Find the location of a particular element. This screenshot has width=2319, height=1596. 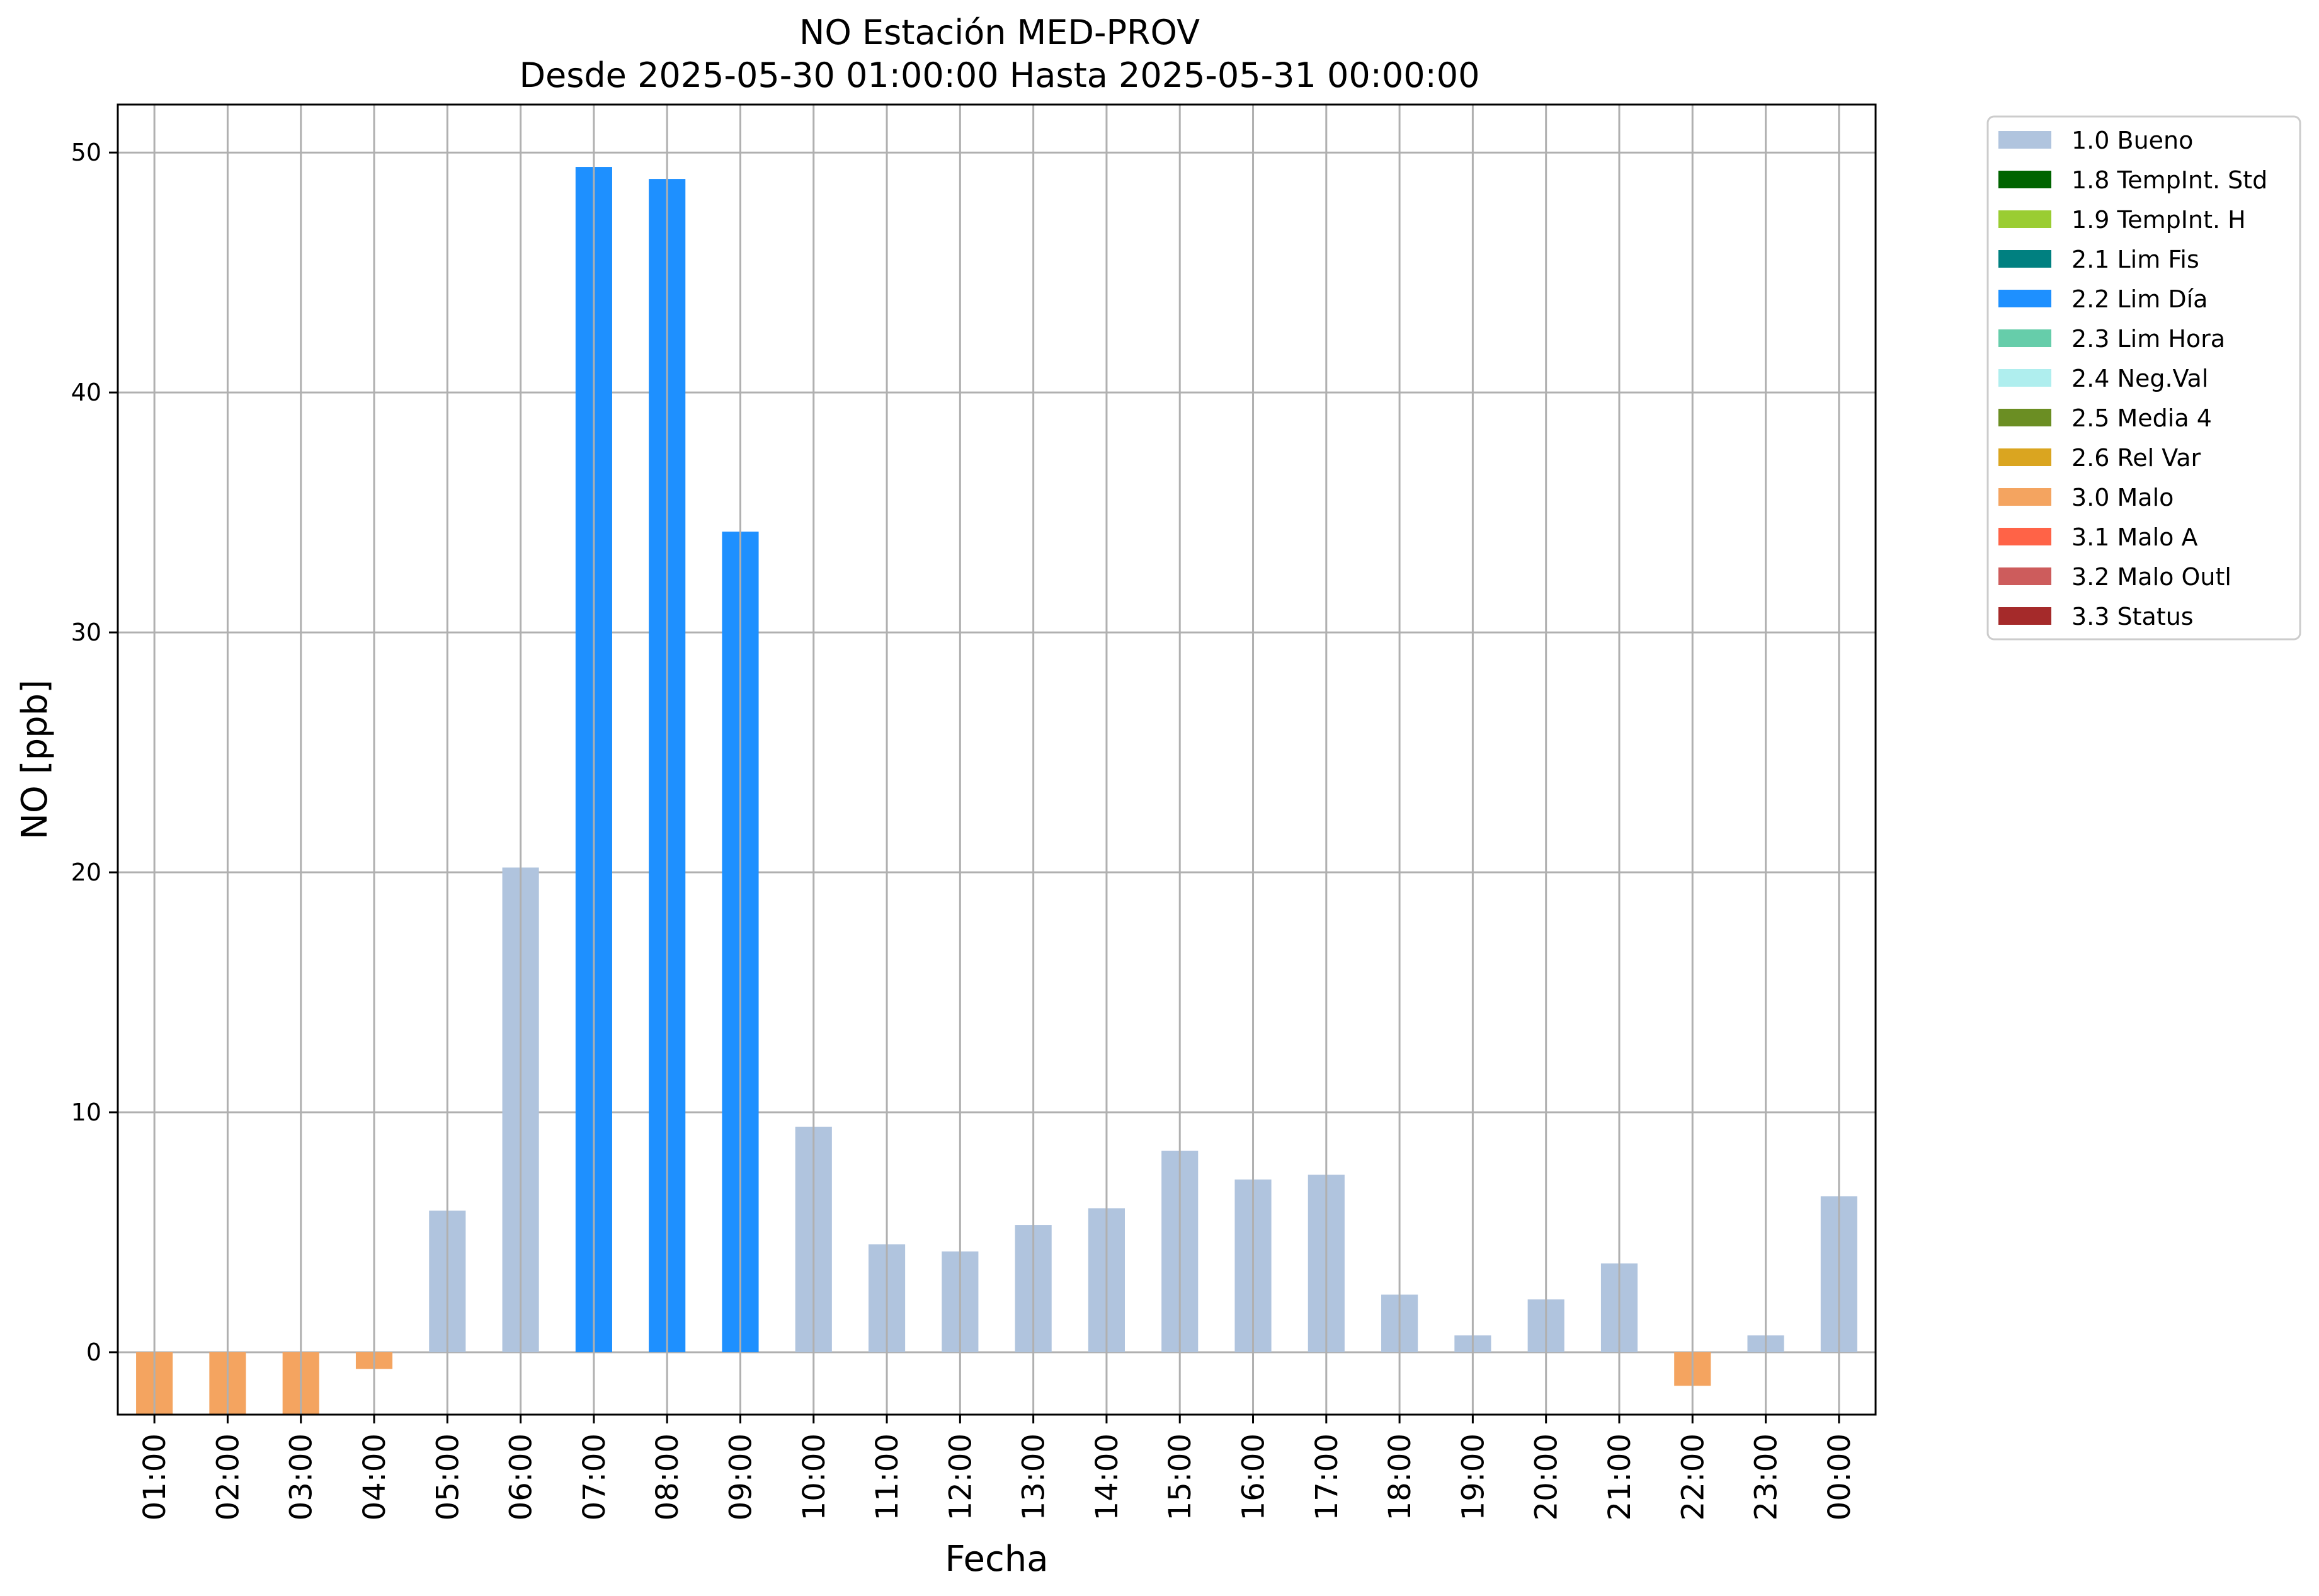

x-tick-label: 03:00 is located at coordinates (301, 1477).